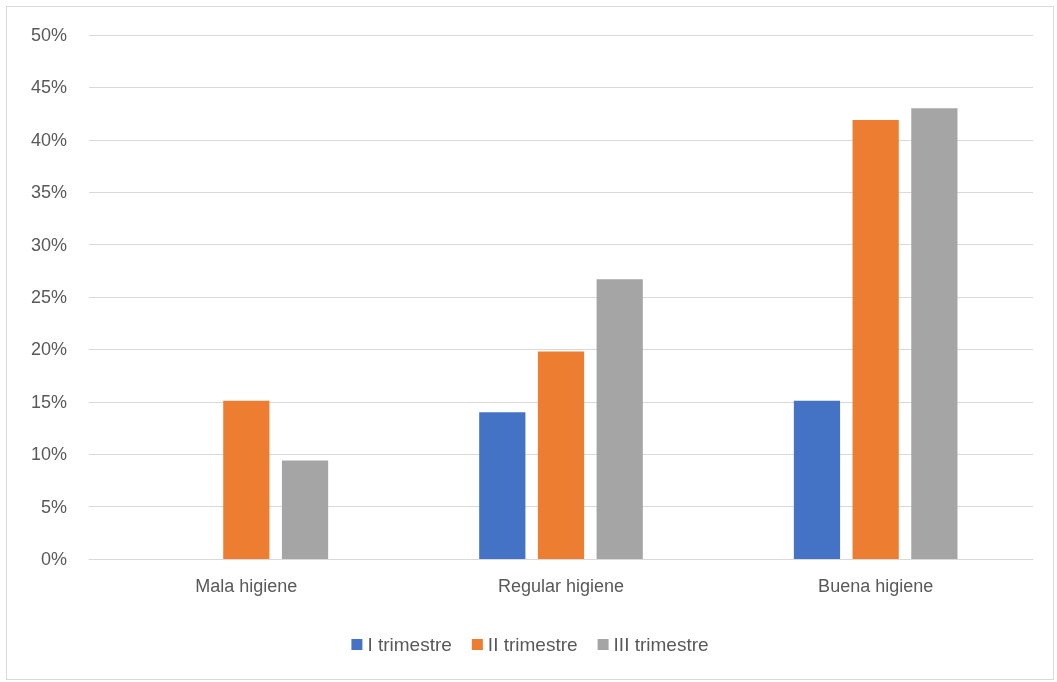  I want to click on y-tick-label: 30%, so click(48, 244).